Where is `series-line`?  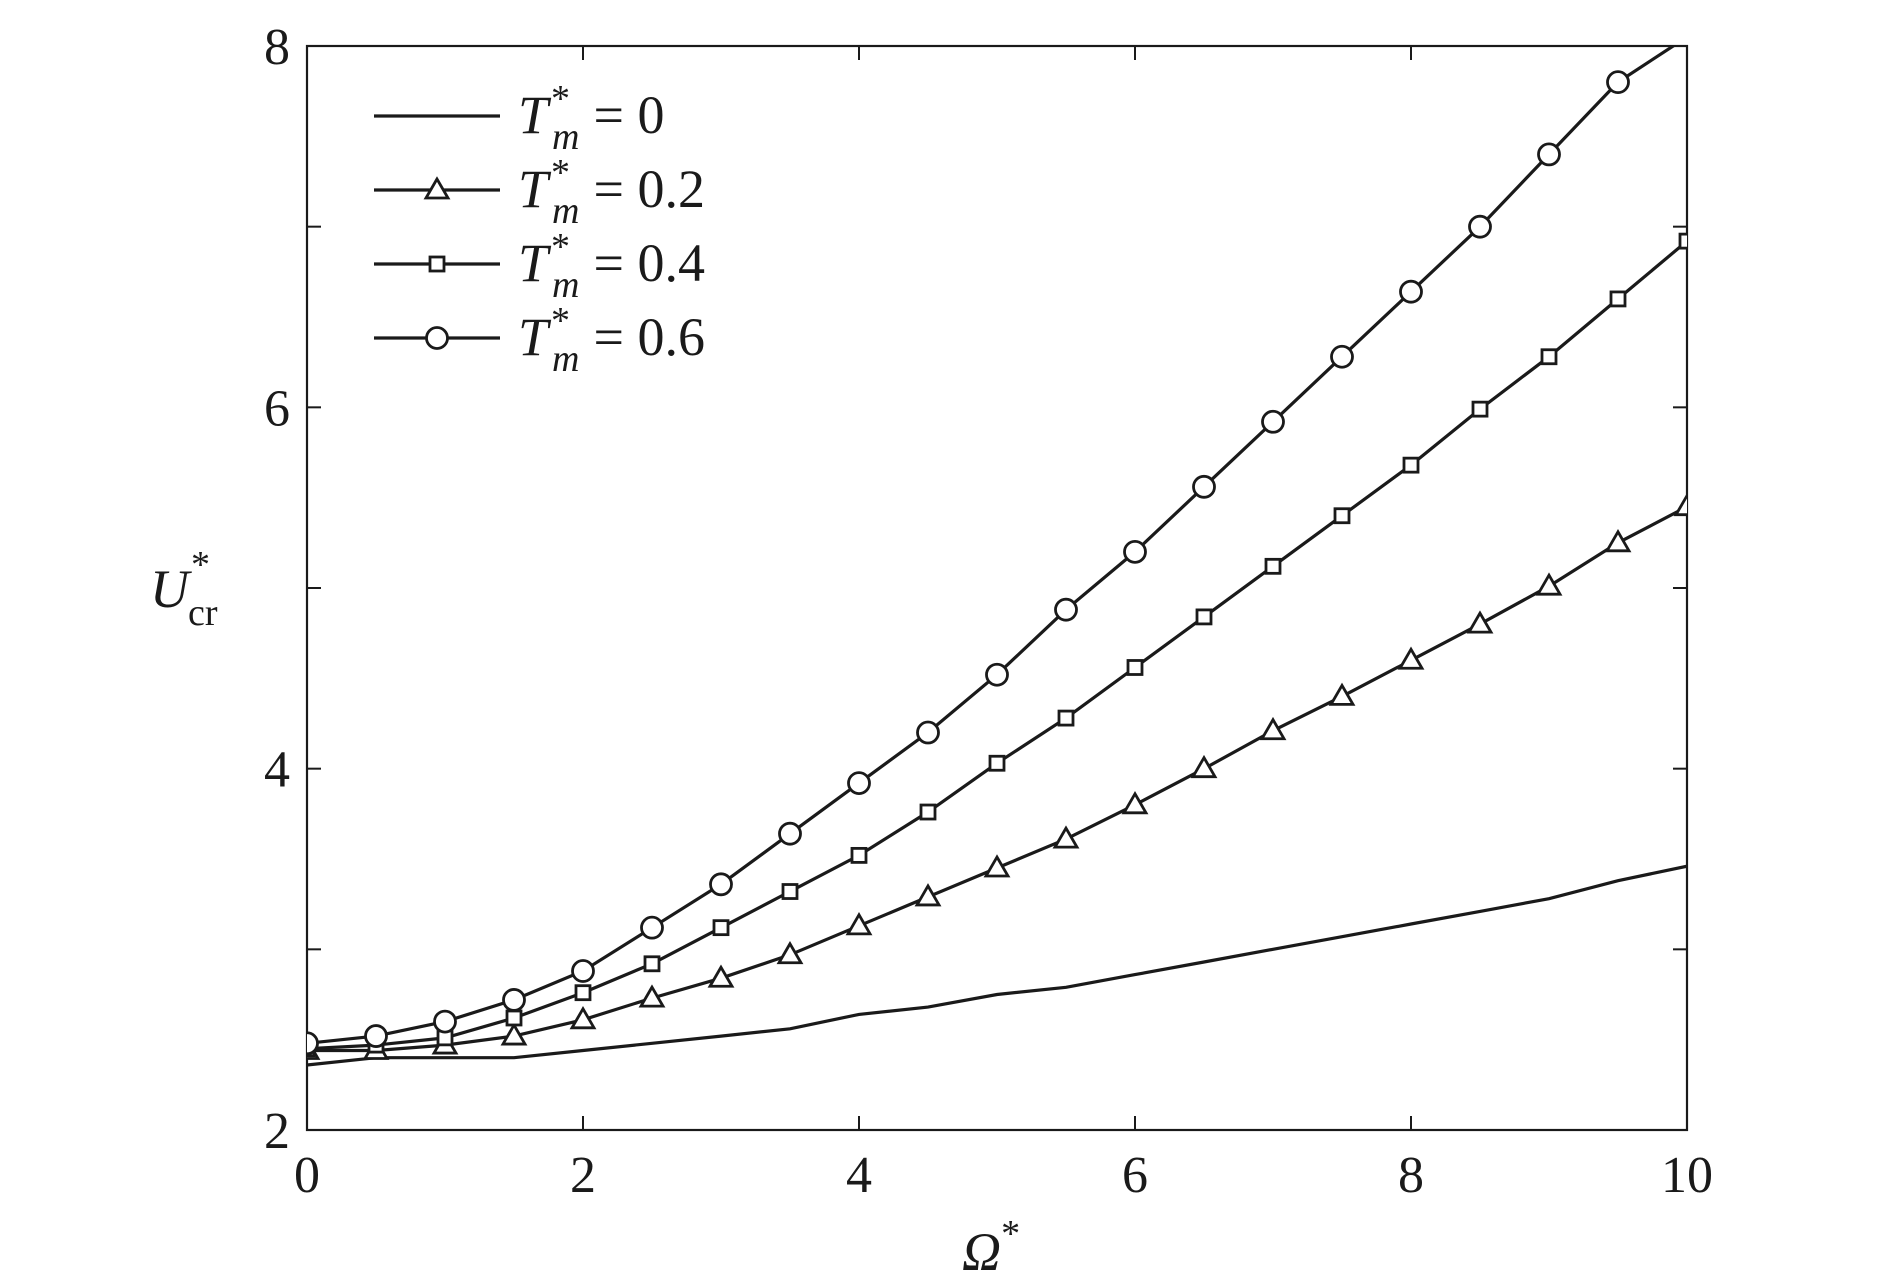 series-line is located at coordinates (997, 965).